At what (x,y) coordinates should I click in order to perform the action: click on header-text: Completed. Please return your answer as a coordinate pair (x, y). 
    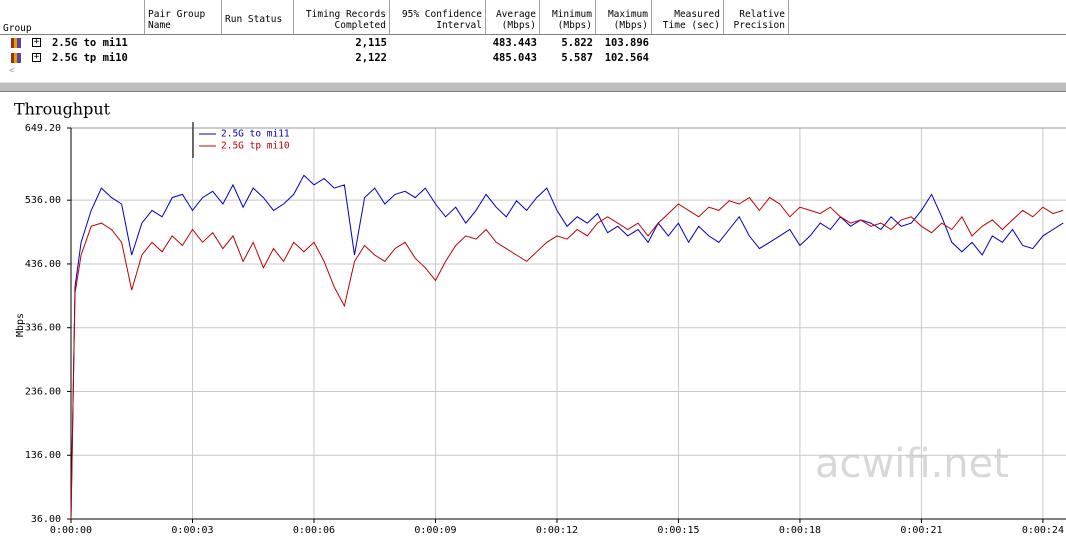
    Looking at the image, I should click on (360, 25).